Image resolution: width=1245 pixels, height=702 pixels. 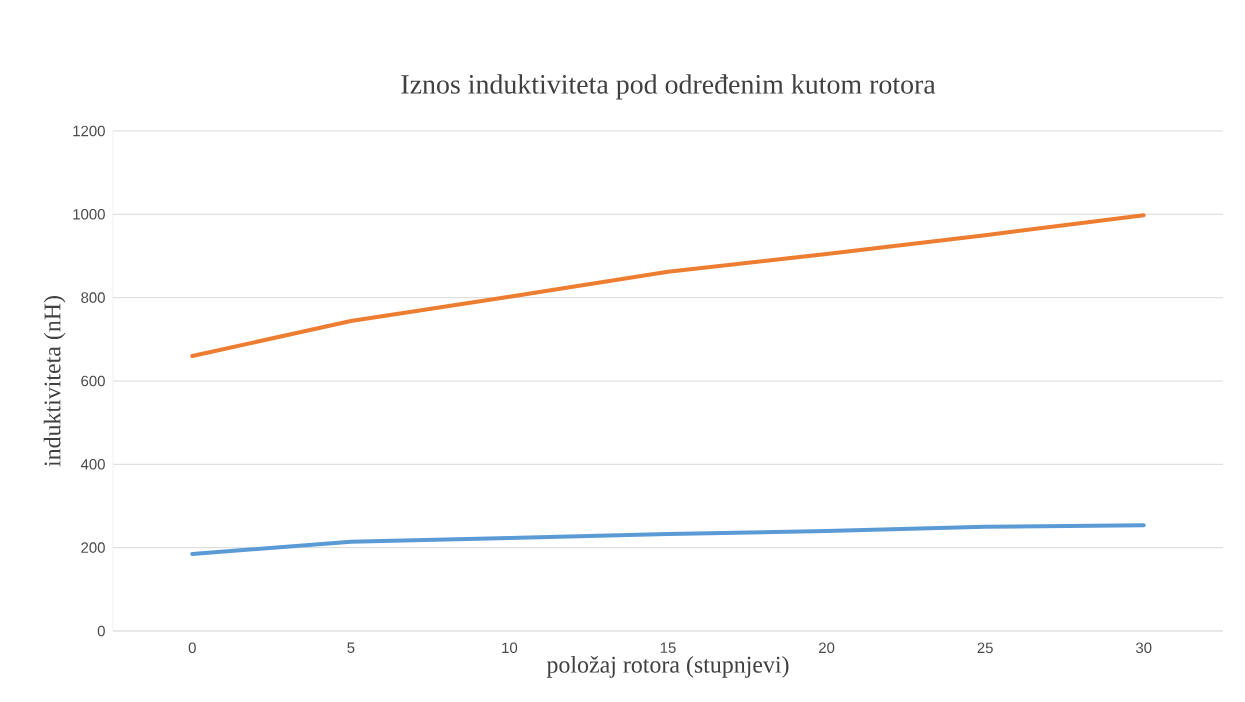 I want to click on y-tick-label: 1200, so click(x=89, y=131).